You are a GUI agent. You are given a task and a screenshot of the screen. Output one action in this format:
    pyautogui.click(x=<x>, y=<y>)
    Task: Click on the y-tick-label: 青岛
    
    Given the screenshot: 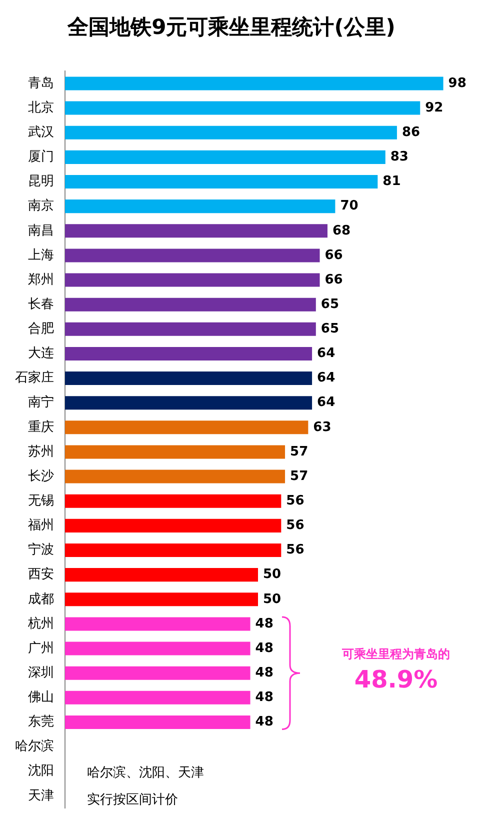 What is the action you would take?
    pyautogui.click(x=41, y=83)
    